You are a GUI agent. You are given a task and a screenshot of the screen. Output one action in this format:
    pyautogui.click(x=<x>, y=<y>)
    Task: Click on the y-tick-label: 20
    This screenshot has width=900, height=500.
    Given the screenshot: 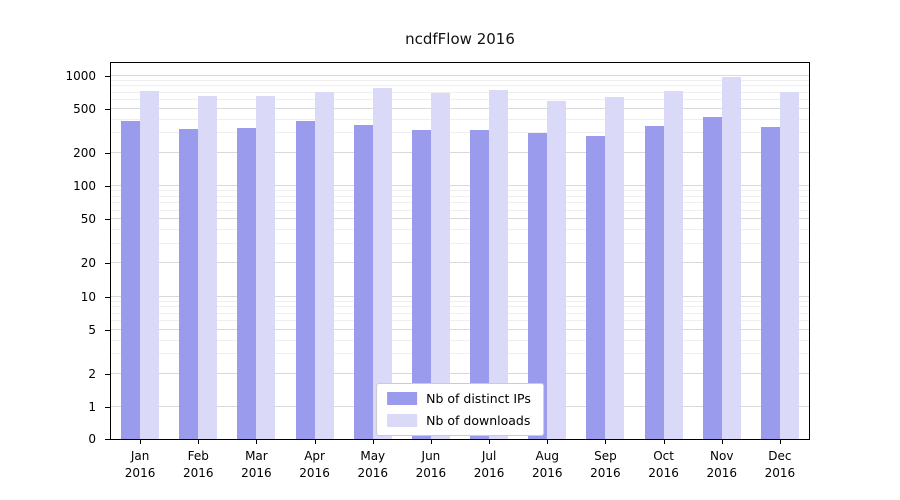 What is the action you would take?
    pyautogui.click(x=88, y=263)
    